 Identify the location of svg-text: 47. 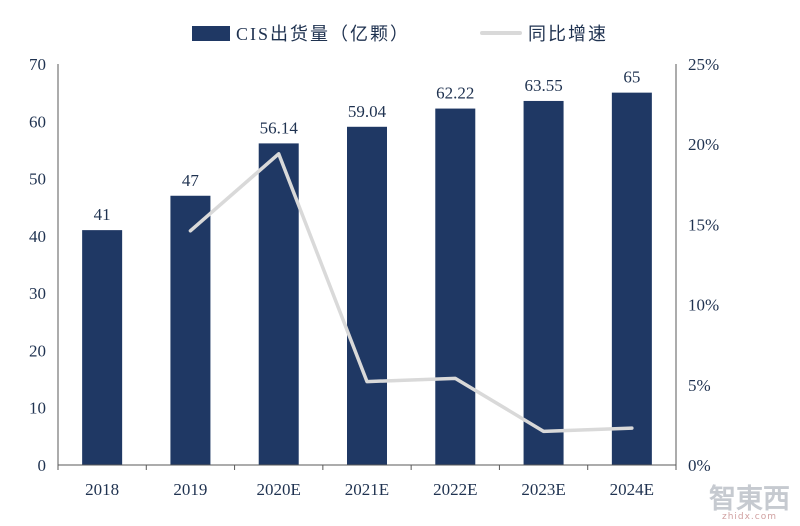
(191, 180).